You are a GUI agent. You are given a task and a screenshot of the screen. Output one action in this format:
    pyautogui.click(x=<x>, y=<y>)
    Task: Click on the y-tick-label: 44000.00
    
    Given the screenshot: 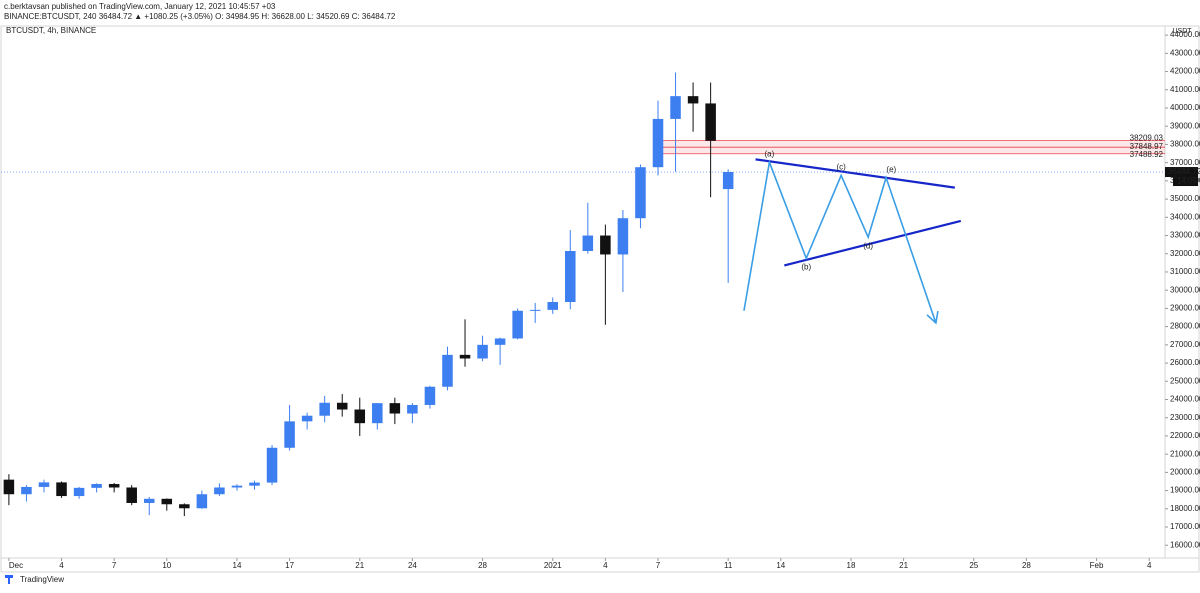 What is the action you would take?
    pyautogui.click(x=1185, y=34)
    